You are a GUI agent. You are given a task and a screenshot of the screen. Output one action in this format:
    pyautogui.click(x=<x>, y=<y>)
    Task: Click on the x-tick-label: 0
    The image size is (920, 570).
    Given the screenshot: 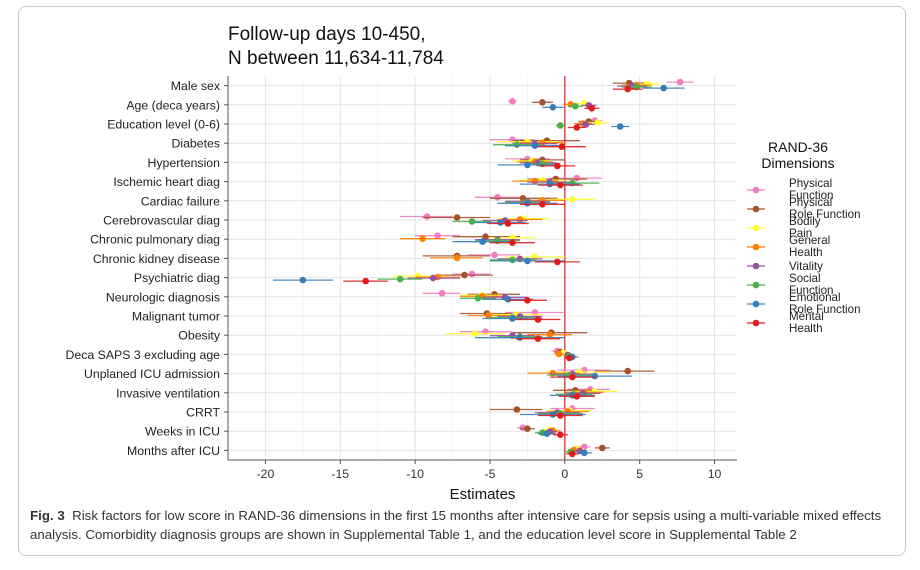 What is the action you would take?
    pyautogui.click(x=564, y=474)
    